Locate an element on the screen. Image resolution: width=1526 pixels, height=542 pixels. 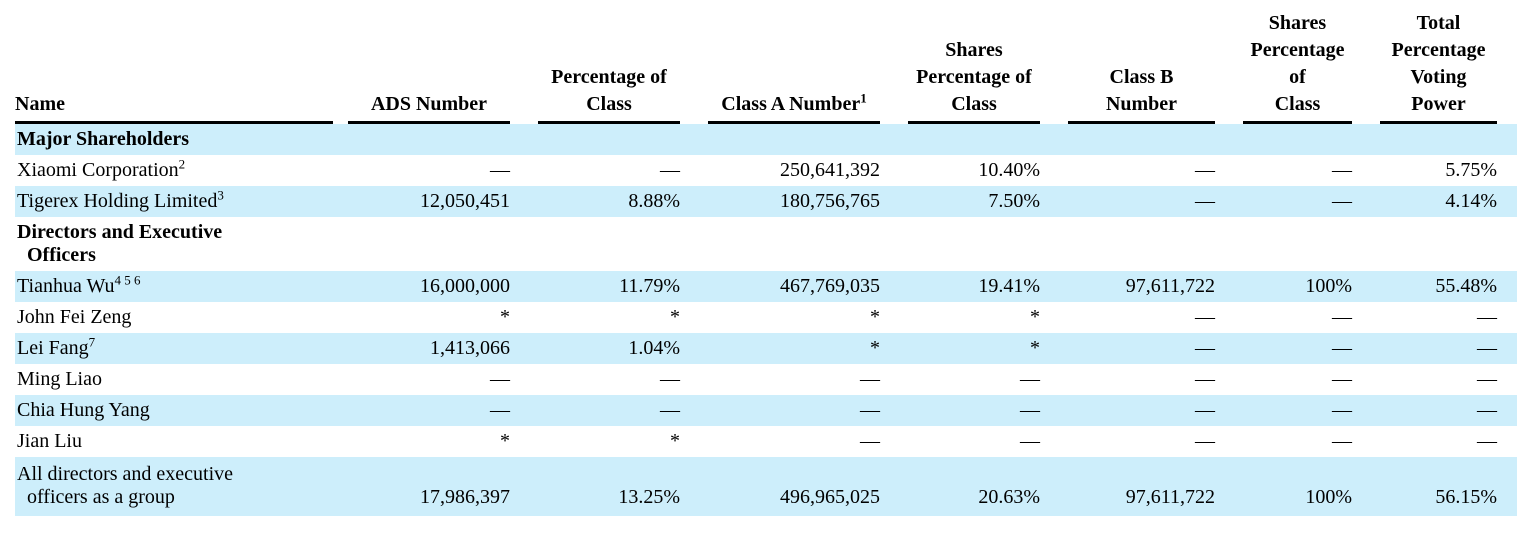
name-text: officers as a group is located at coordinates (101, 497).